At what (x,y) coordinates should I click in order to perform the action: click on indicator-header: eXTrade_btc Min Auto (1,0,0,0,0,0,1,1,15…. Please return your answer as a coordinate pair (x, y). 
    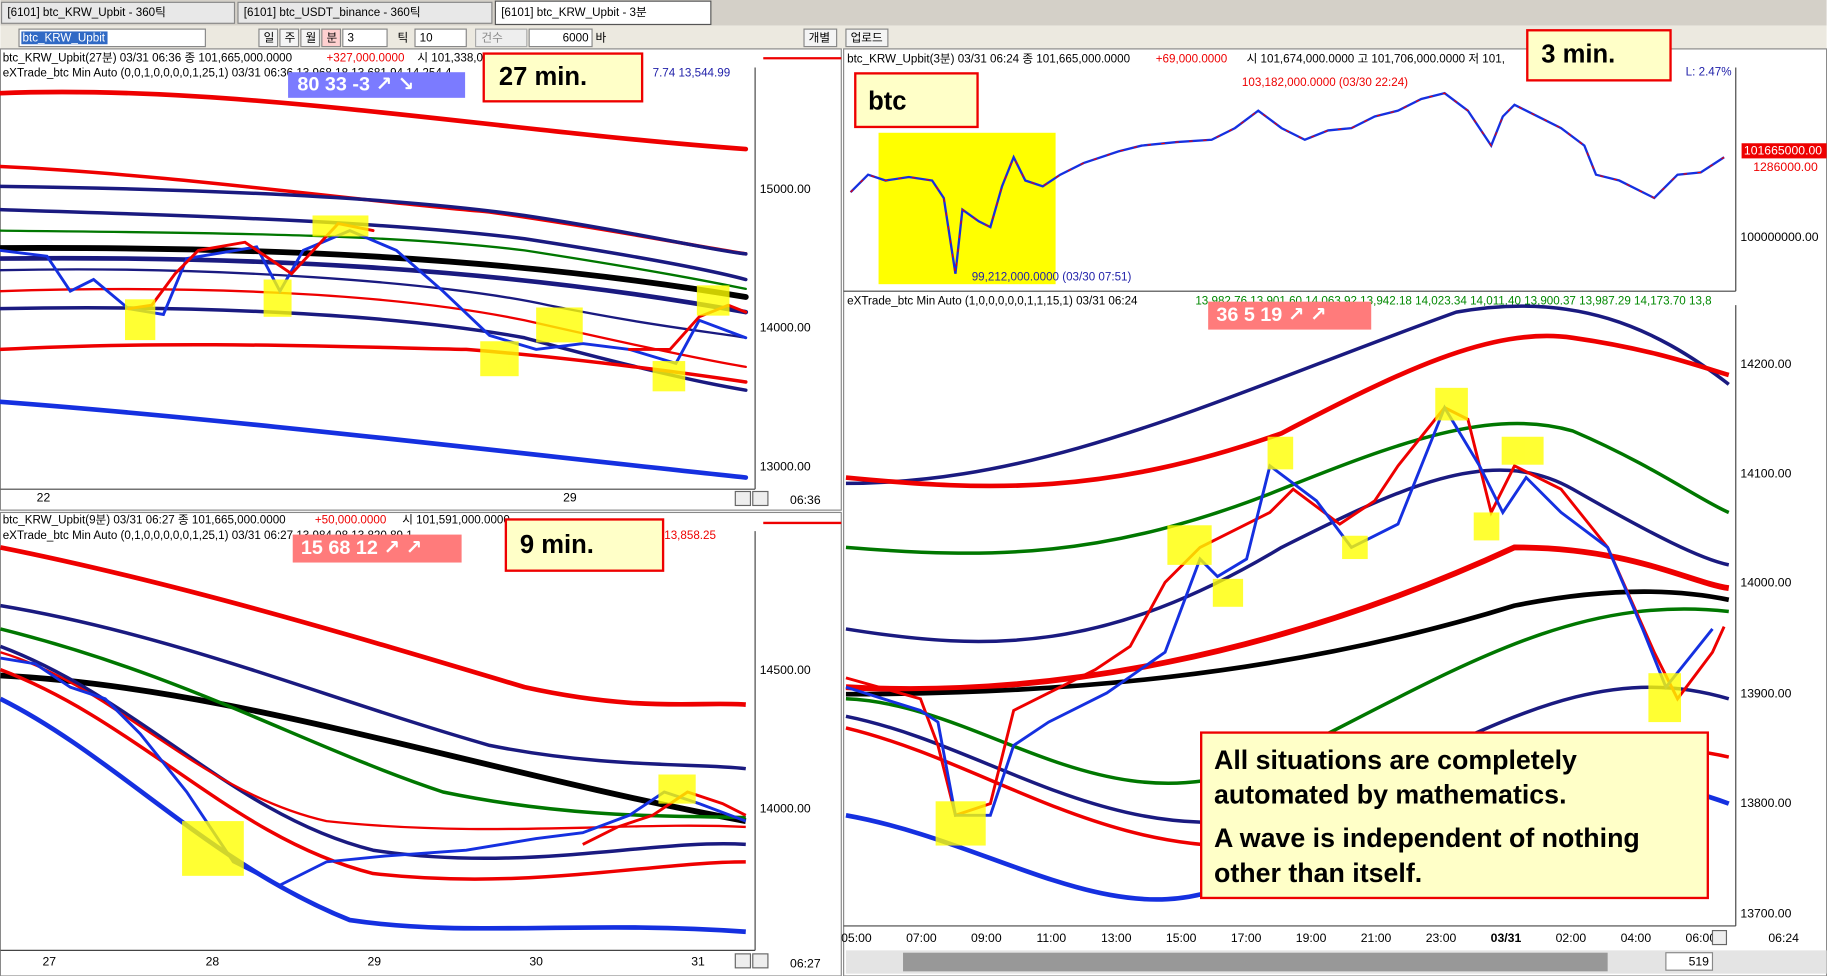
    Looking at the image, I should click on (992, 301).